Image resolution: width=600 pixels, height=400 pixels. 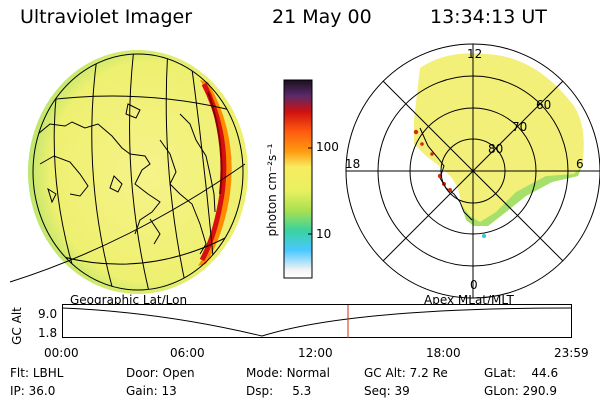 What do you see at coordinates (264, 373) in the screenshot?
I see `mode-label: Mode:` at bounding box center [264, 373].